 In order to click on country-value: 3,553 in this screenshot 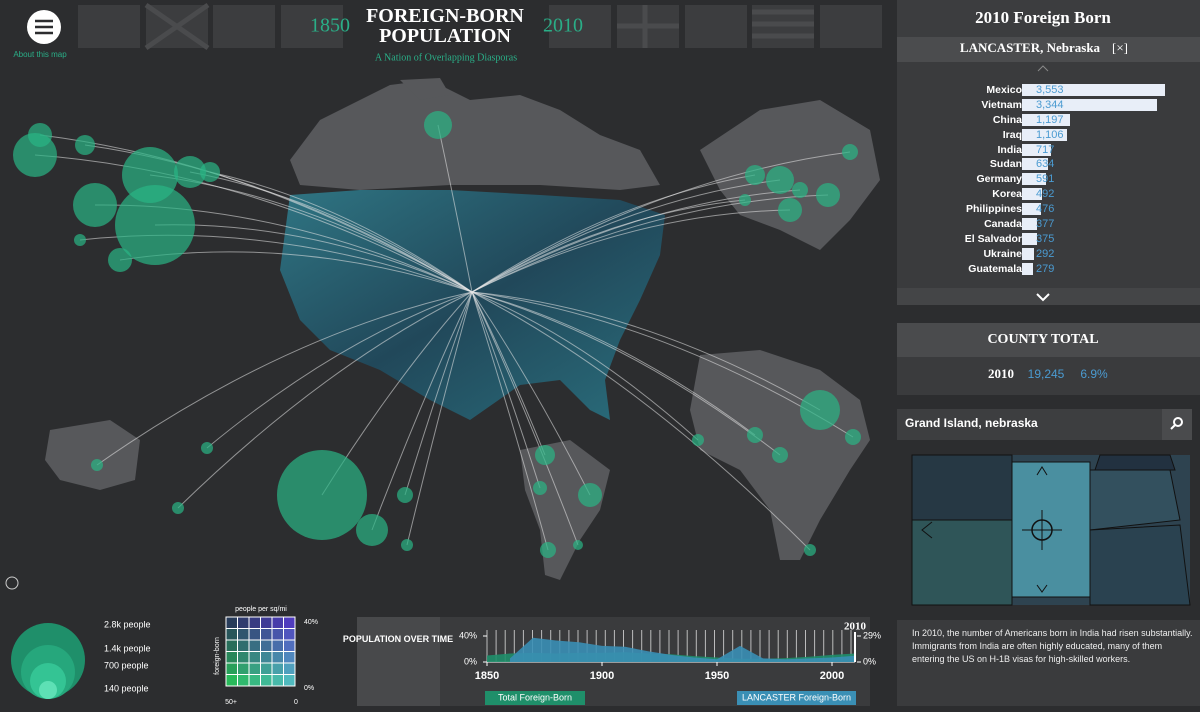, I will do `click(1050, 90)`.